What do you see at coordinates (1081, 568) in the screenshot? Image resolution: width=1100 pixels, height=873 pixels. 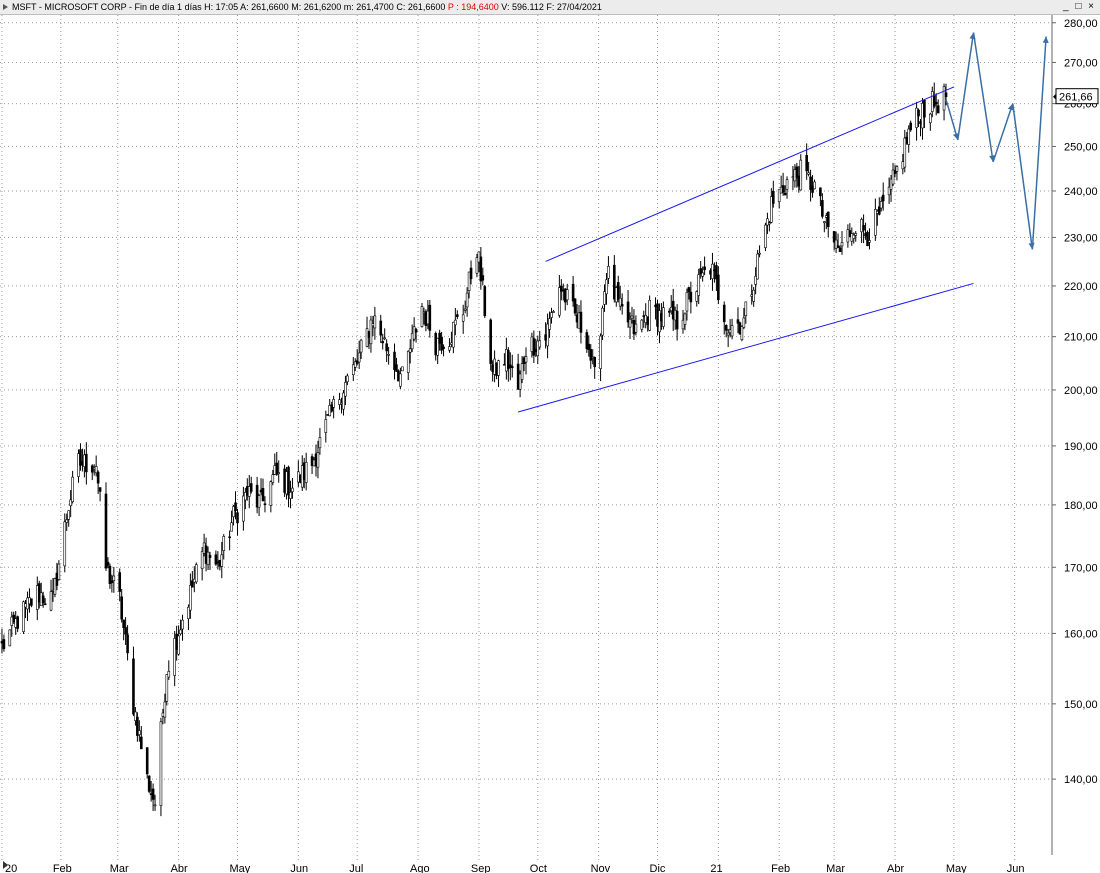 I see `y-tick-label: 170,00` at bounding box center [1081, 568].